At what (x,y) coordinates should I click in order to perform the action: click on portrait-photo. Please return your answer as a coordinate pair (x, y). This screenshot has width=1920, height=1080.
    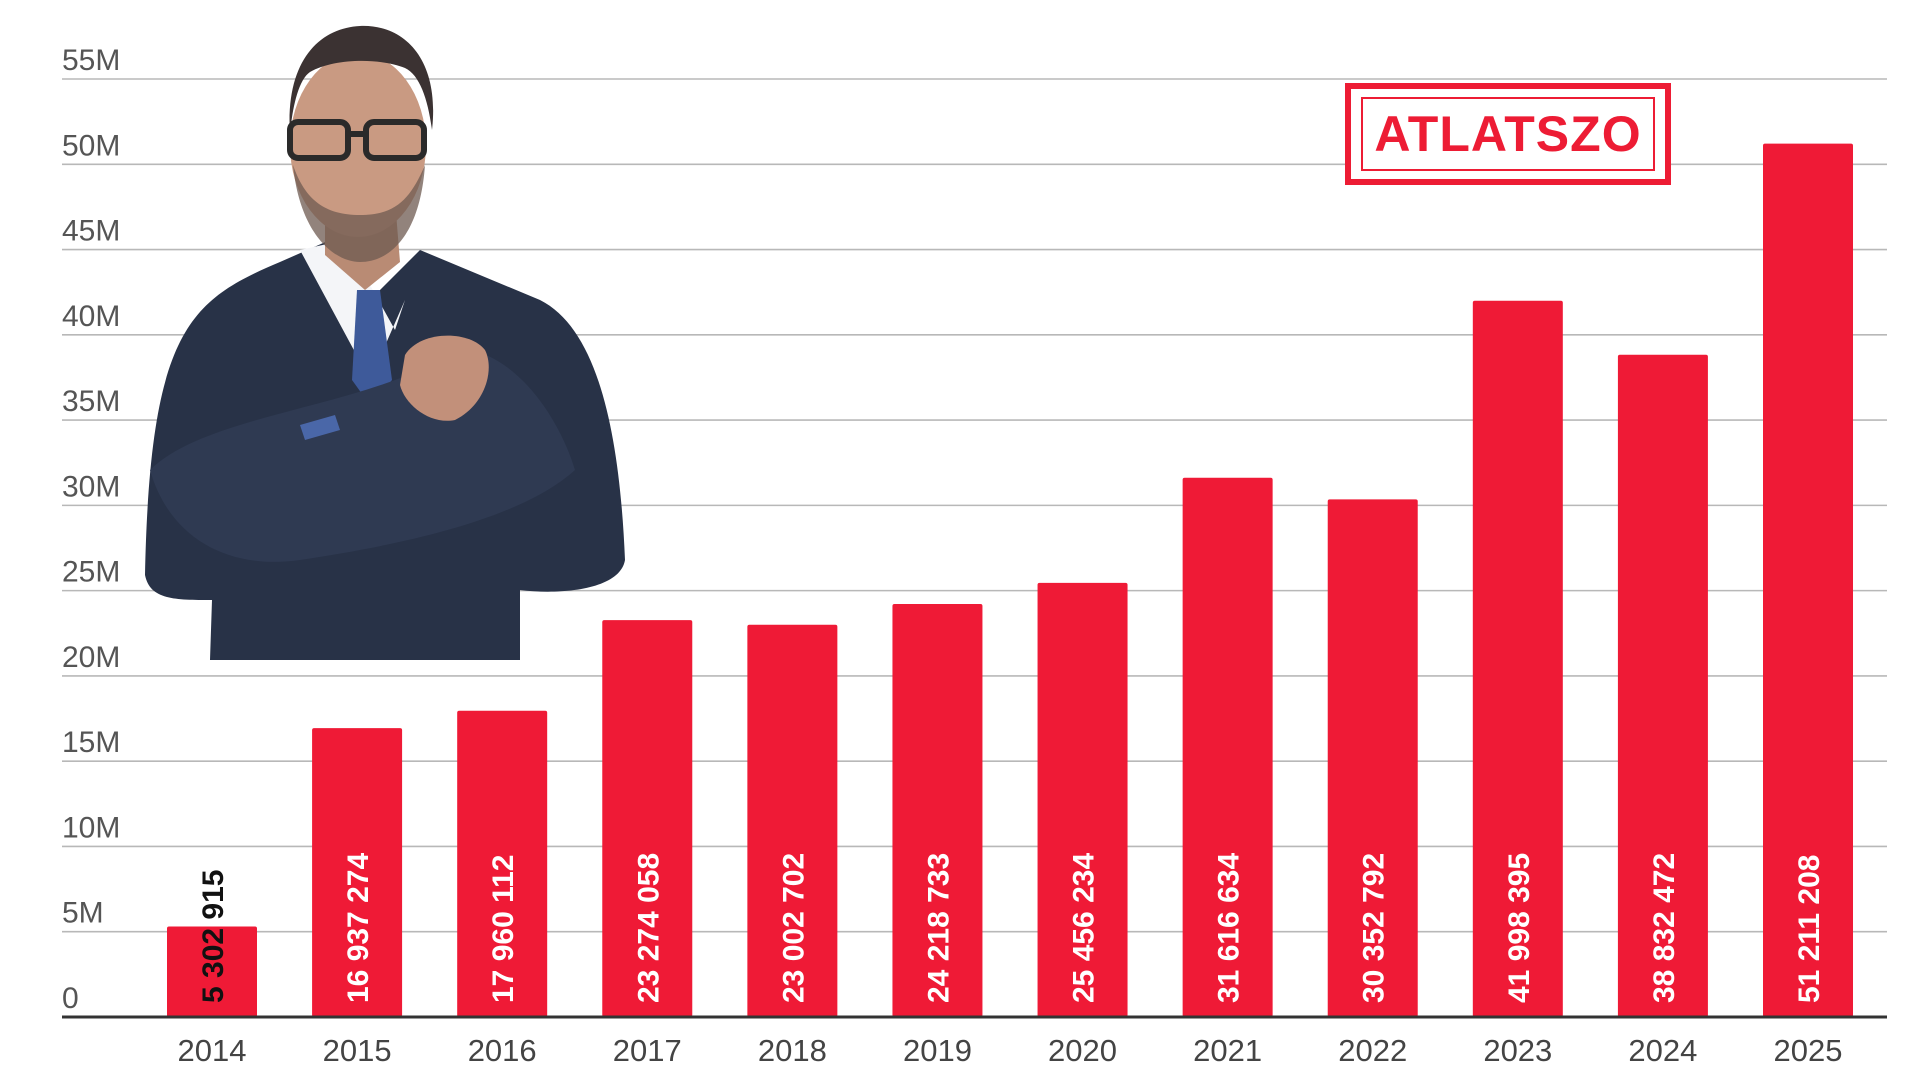
    Looking at the image, I should click on (385, 342).